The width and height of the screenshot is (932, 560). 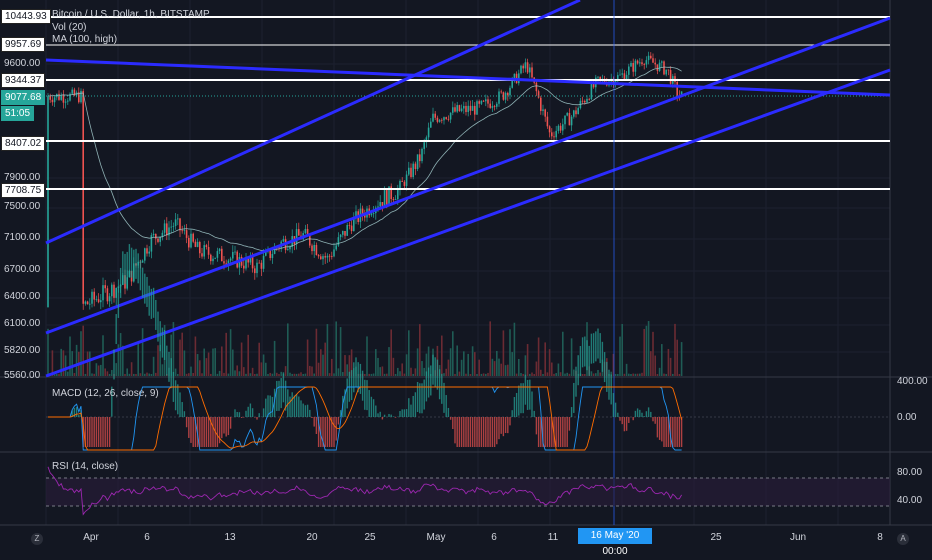 What do you see at coordinates (37, 539) in the screenshot?
I see `zoom-reset-button: Z` at bounding box center [37, 539].